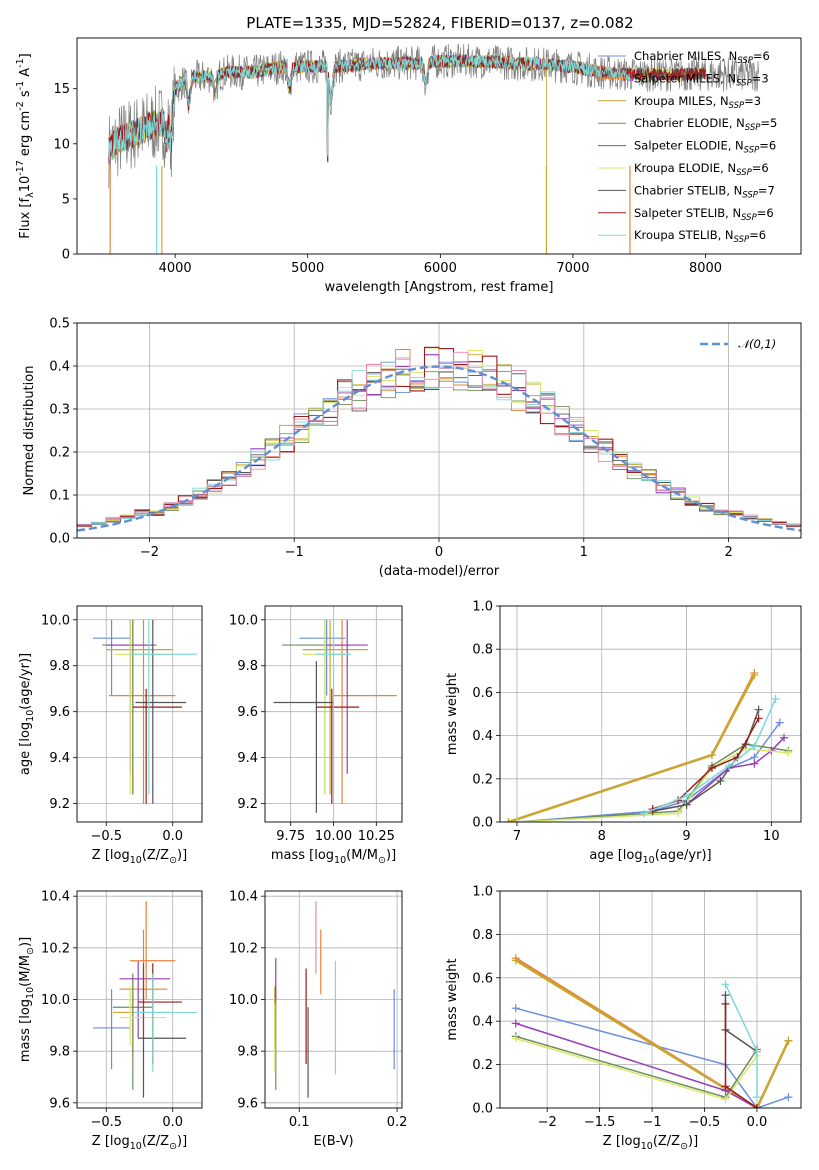  I want to click on weight-line-chabrier-elodie, so click(636, 1067).